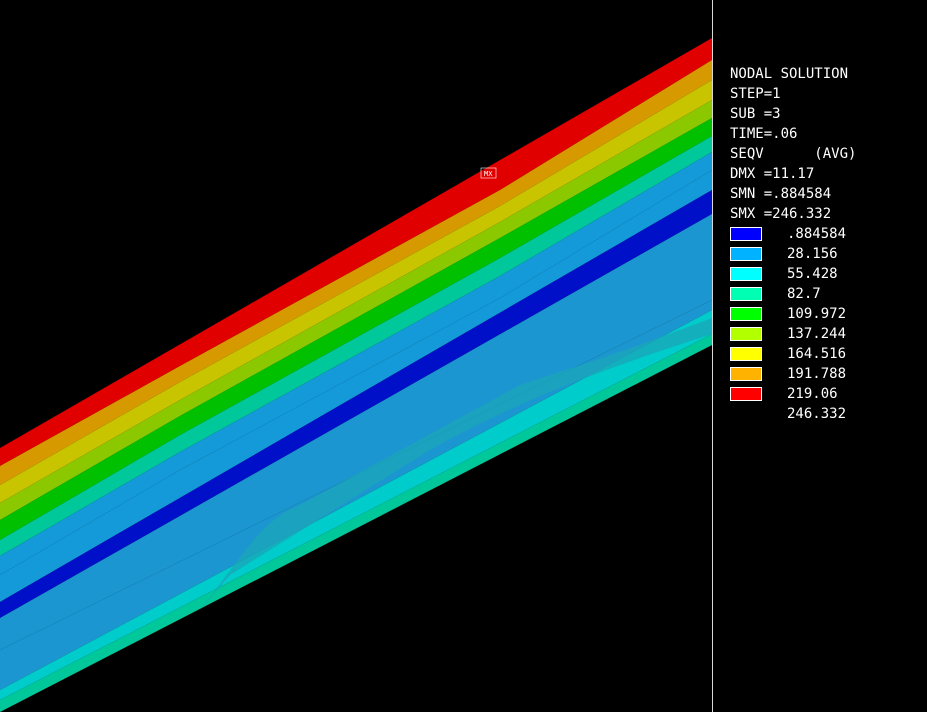  I want to click on legend-level-label: 82.7, so click(804, 294).